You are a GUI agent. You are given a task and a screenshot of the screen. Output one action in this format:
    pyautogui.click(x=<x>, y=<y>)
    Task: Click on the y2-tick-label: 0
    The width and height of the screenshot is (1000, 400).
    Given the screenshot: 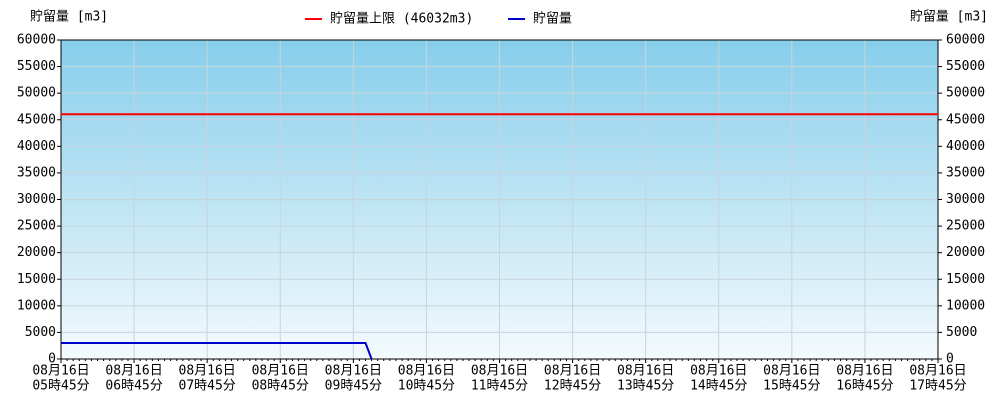 What is the action you would take?
    pyautogui.click(x=950, y=359)
    